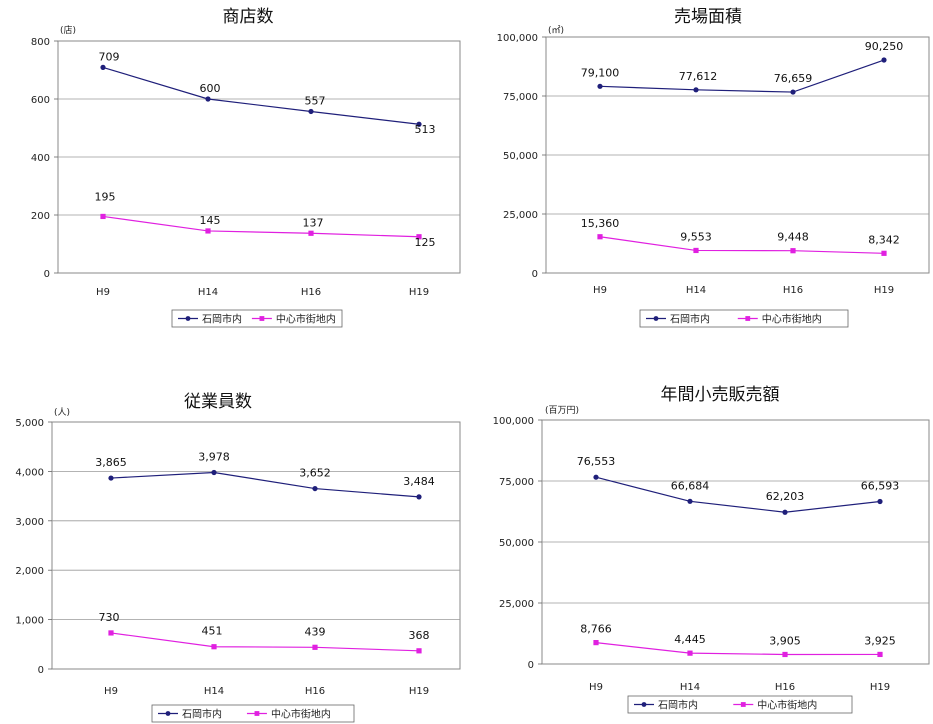 The width and height of the screenshot is (933, 724). What do you see at coordinates (425, 242) in the screenshot?
I see `data-label: 125` at bounding box center [425, 242].